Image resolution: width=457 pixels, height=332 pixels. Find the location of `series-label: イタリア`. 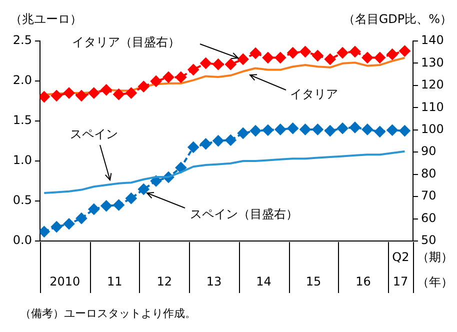

series-label: イタリア is located at coordinates (314, 94).